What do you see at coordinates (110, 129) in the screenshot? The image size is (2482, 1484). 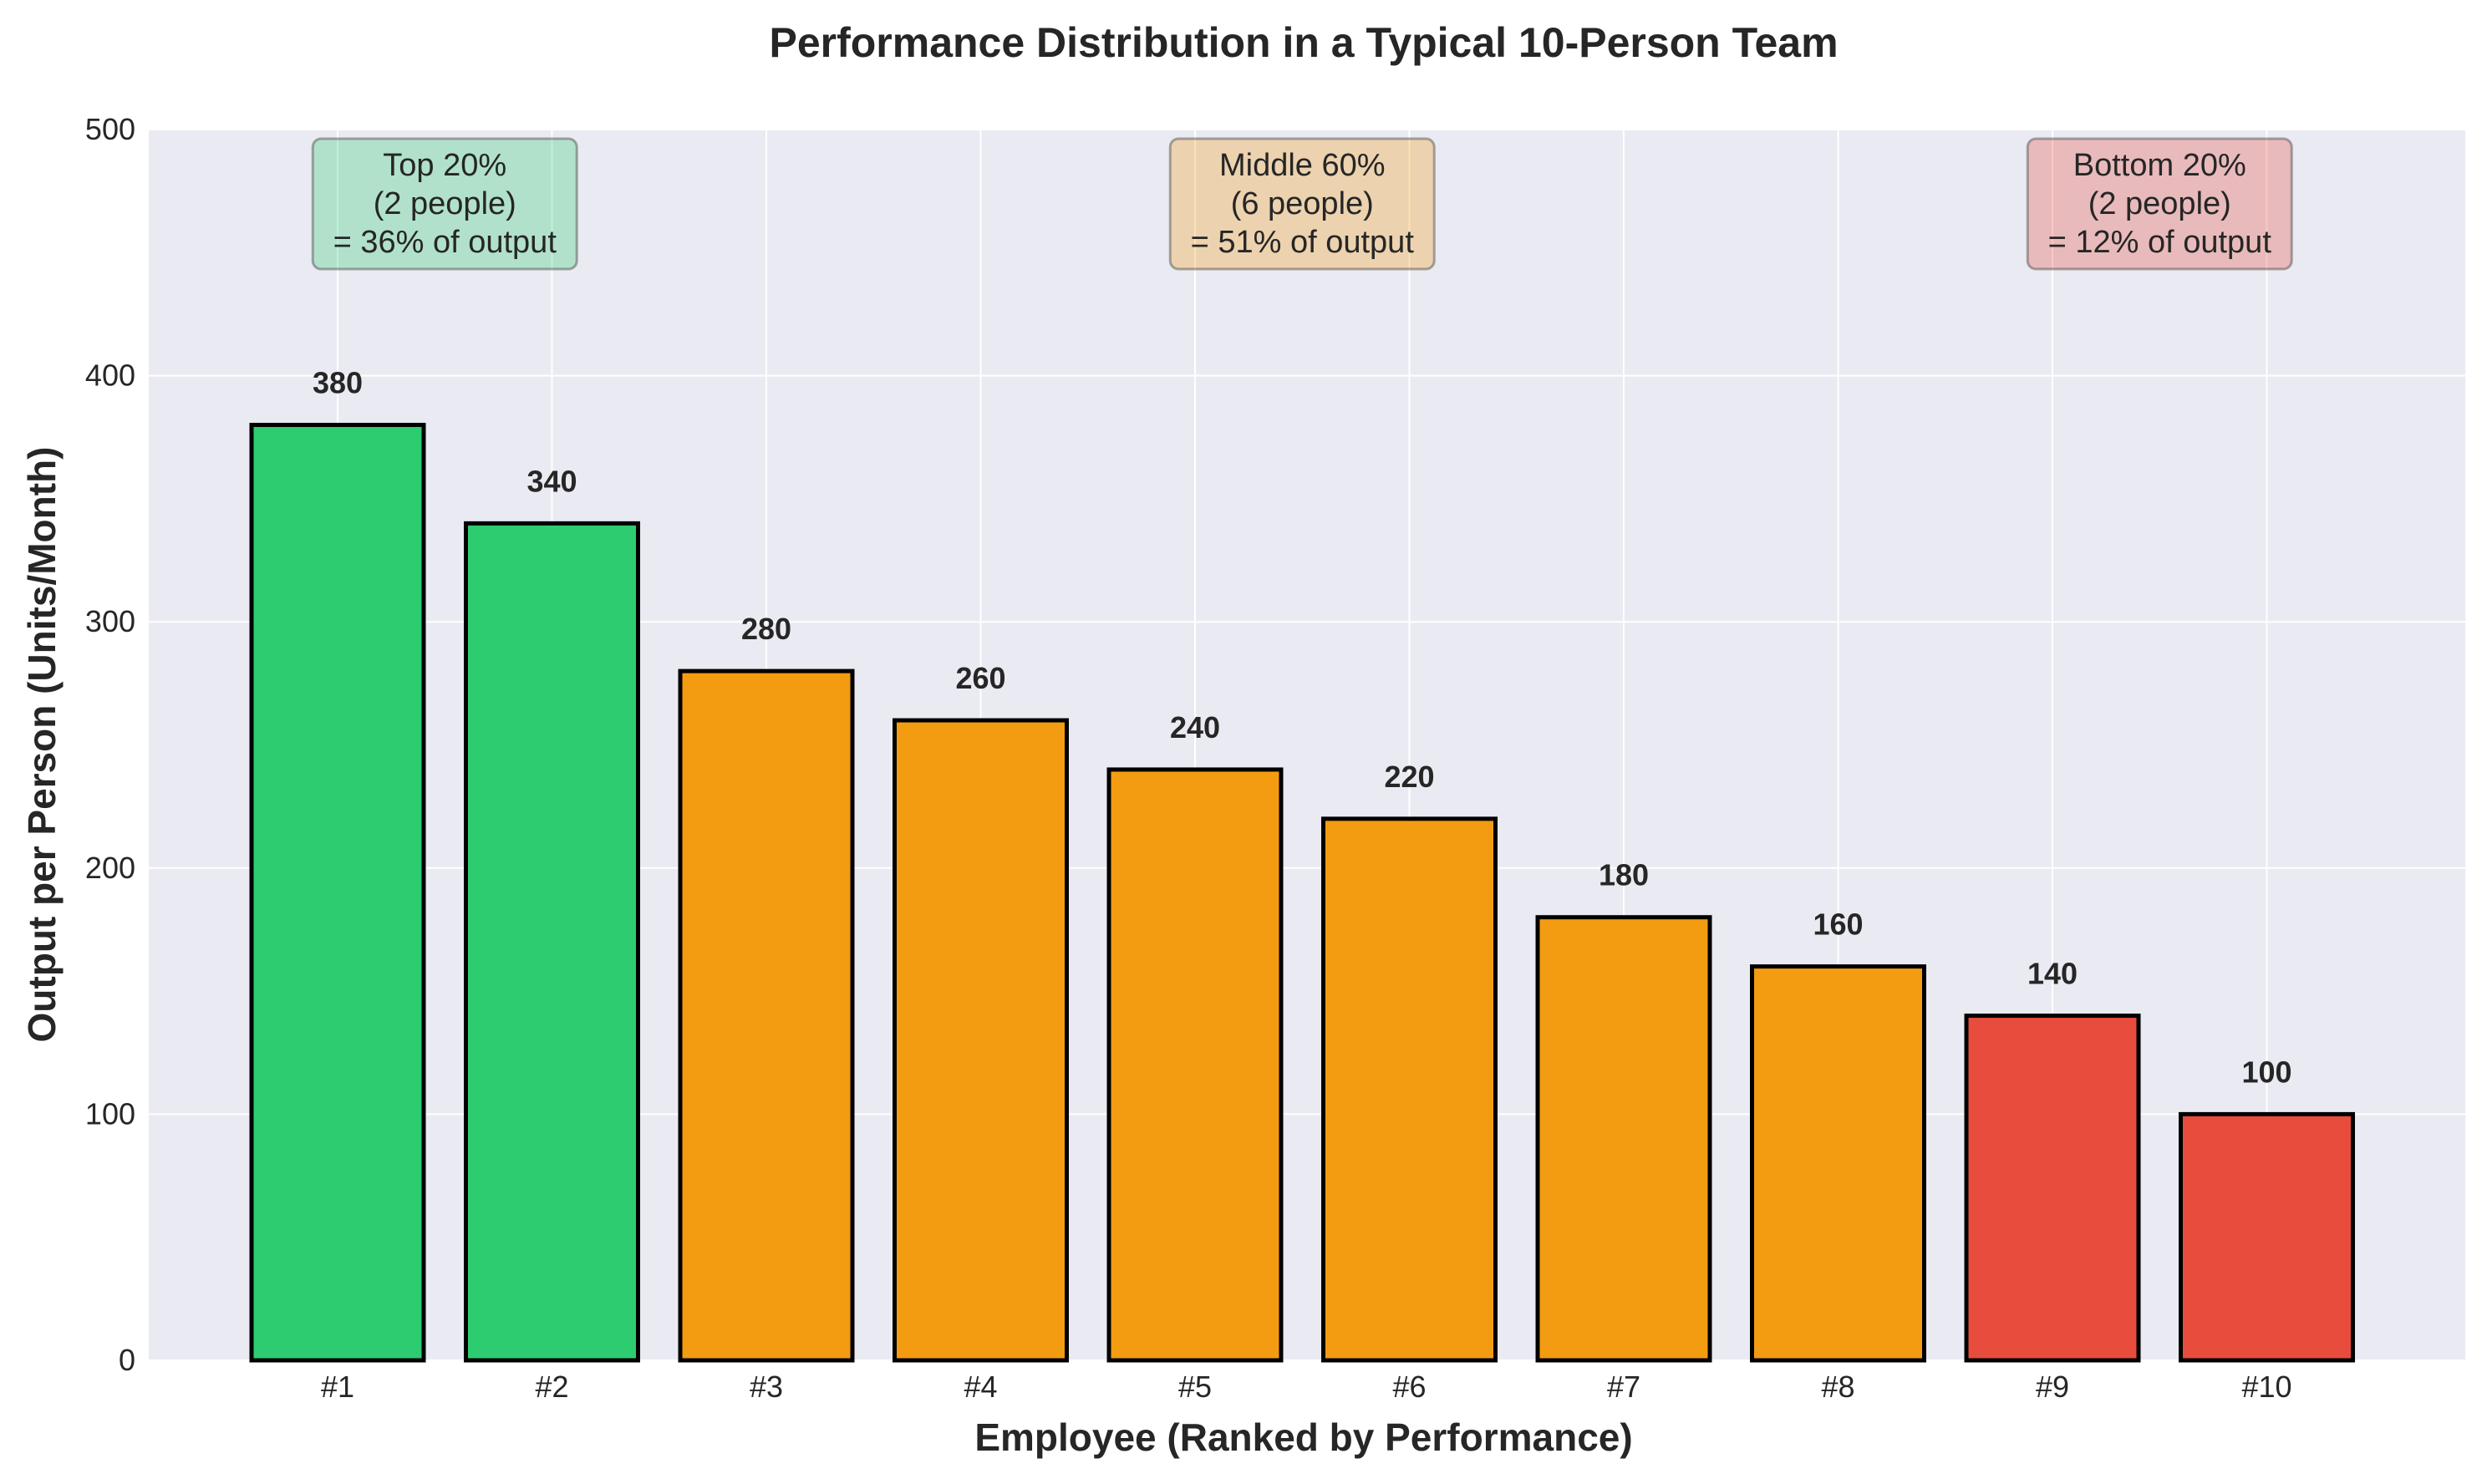 I see `y-tick-label: 500` at bounding box center [110, 129].